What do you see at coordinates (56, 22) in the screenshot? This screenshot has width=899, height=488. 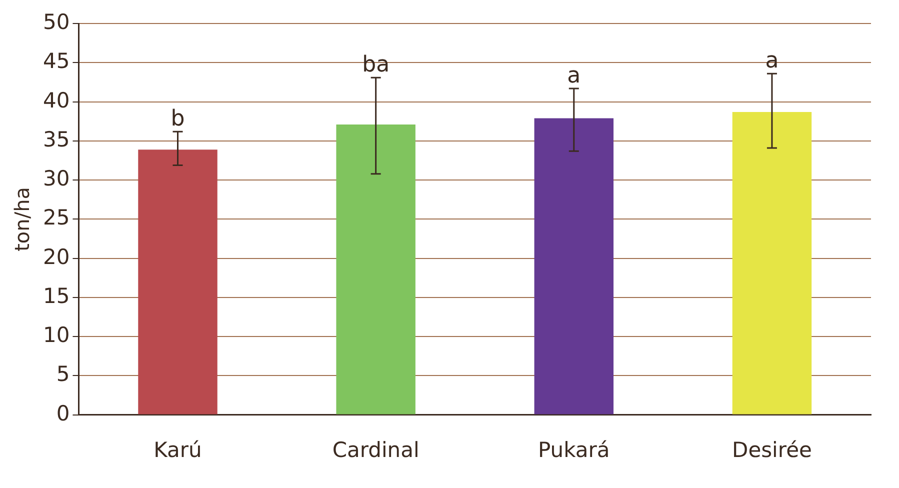 I see `y-tick-label: 50` at bounding box center [56, 22].